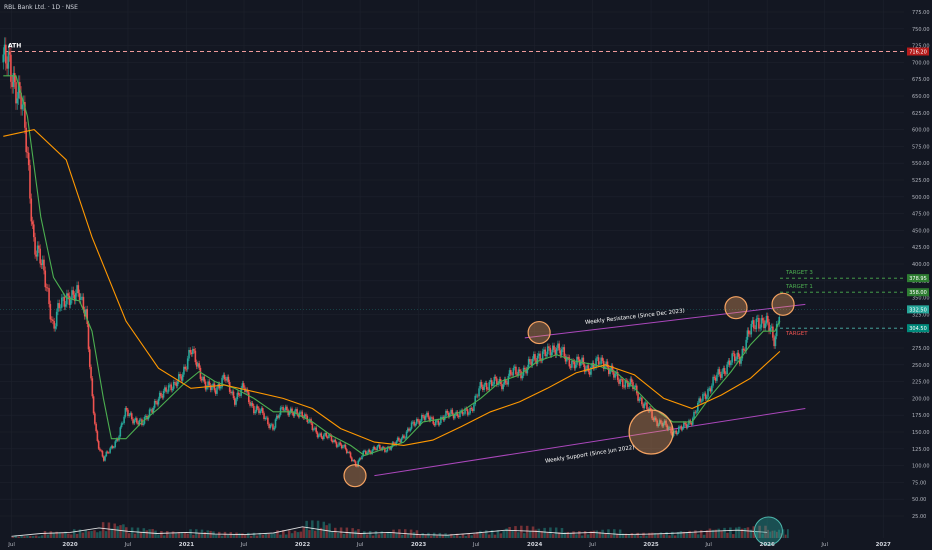  What do you see at coordinates (921, 47) in the screenshot?
I see `price-tick-label: 725.00` at bounding box center [921, 47].